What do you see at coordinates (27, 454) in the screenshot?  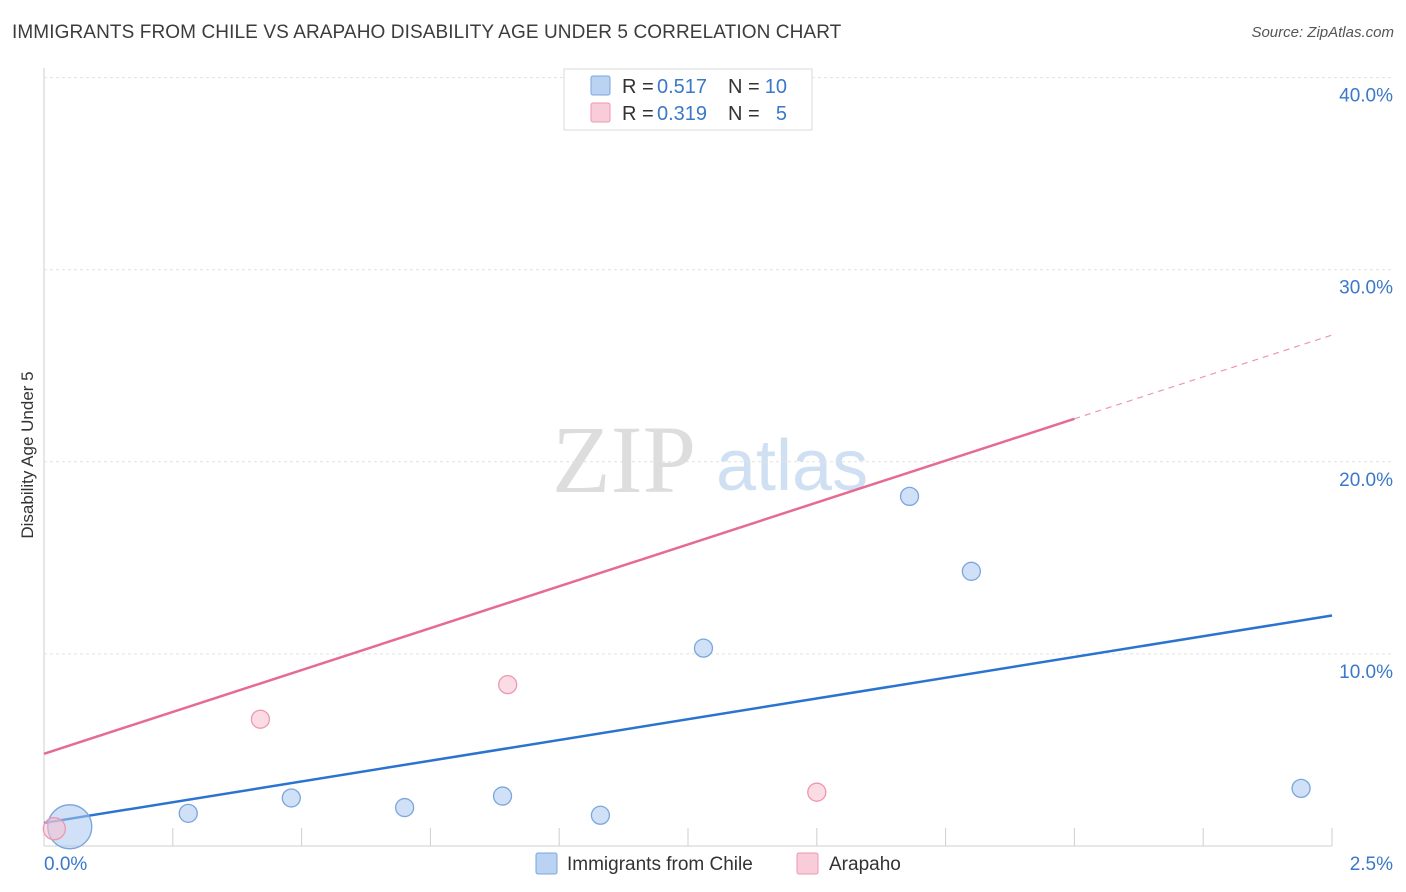 I see `y-axis-label: Disability Age Under 5` at bounding box center [27, 454].